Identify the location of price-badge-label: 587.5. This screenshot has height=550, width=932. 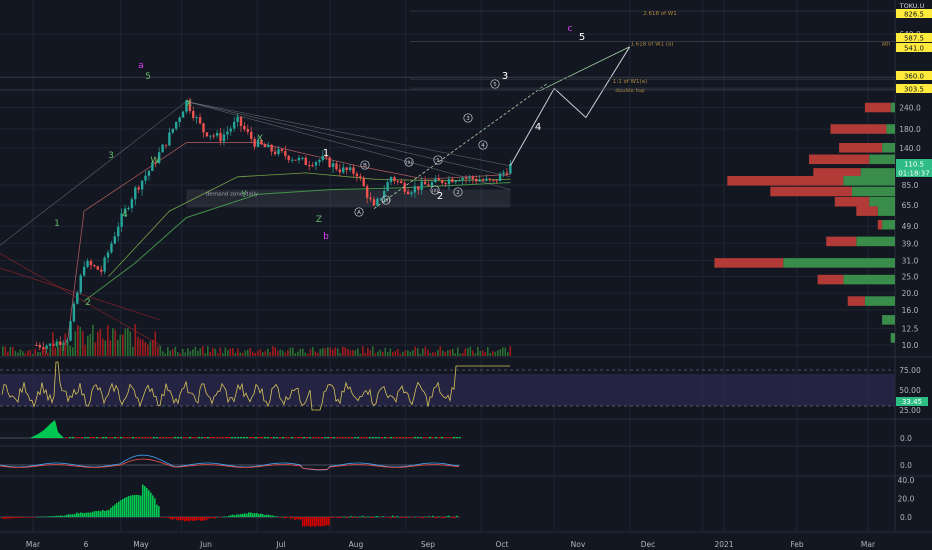
(914, 39).